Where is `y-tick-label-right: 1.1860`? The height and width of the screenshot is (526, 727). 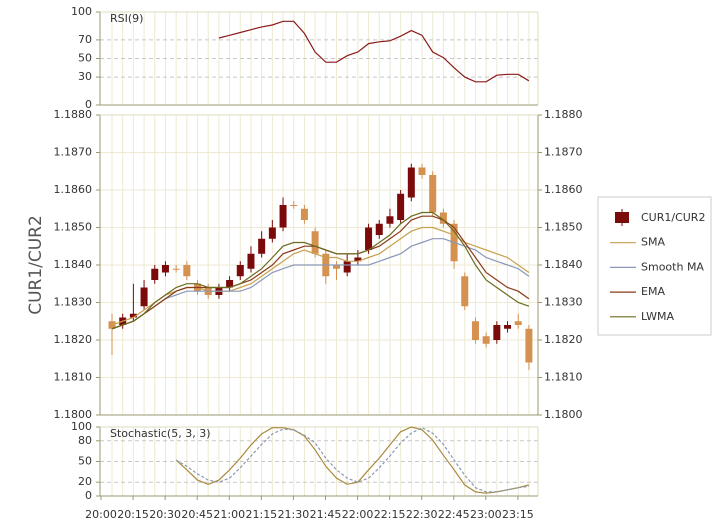
y-tick-label-right: 1.1860 is located at coordinates (563, 189).